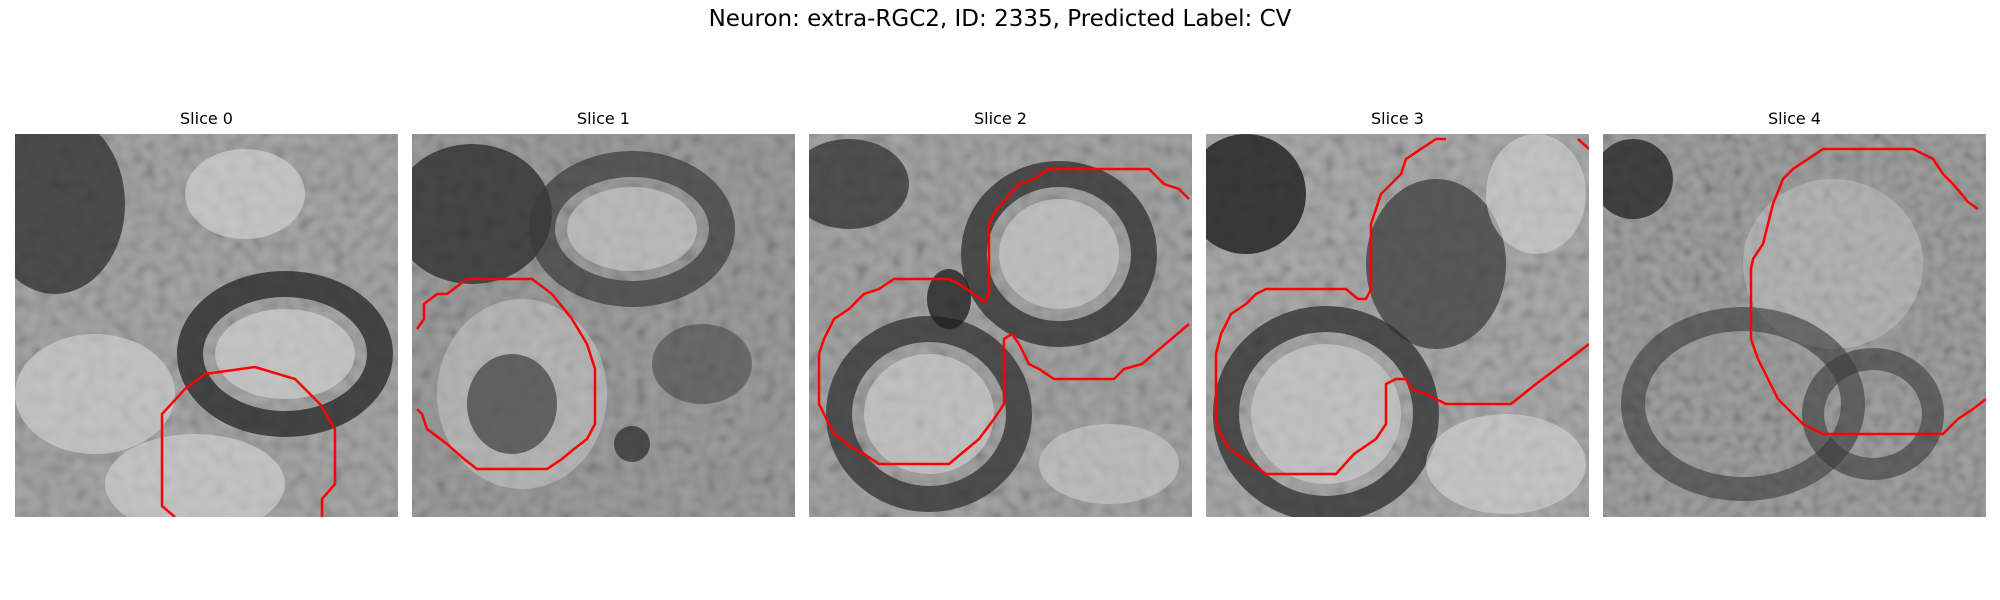 The image size is (2000, 600). I want to click on cell-contour-2b, so click(1003, 371).